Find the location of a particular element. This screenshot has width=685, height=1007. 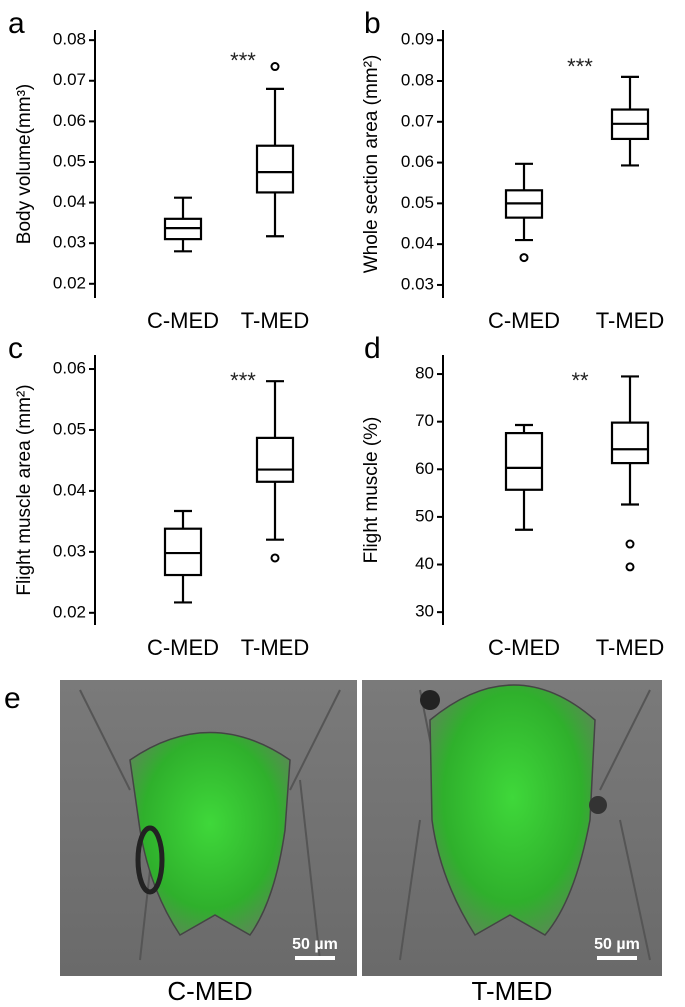

image-caption: C-MED is located at coordinates (209, 991).